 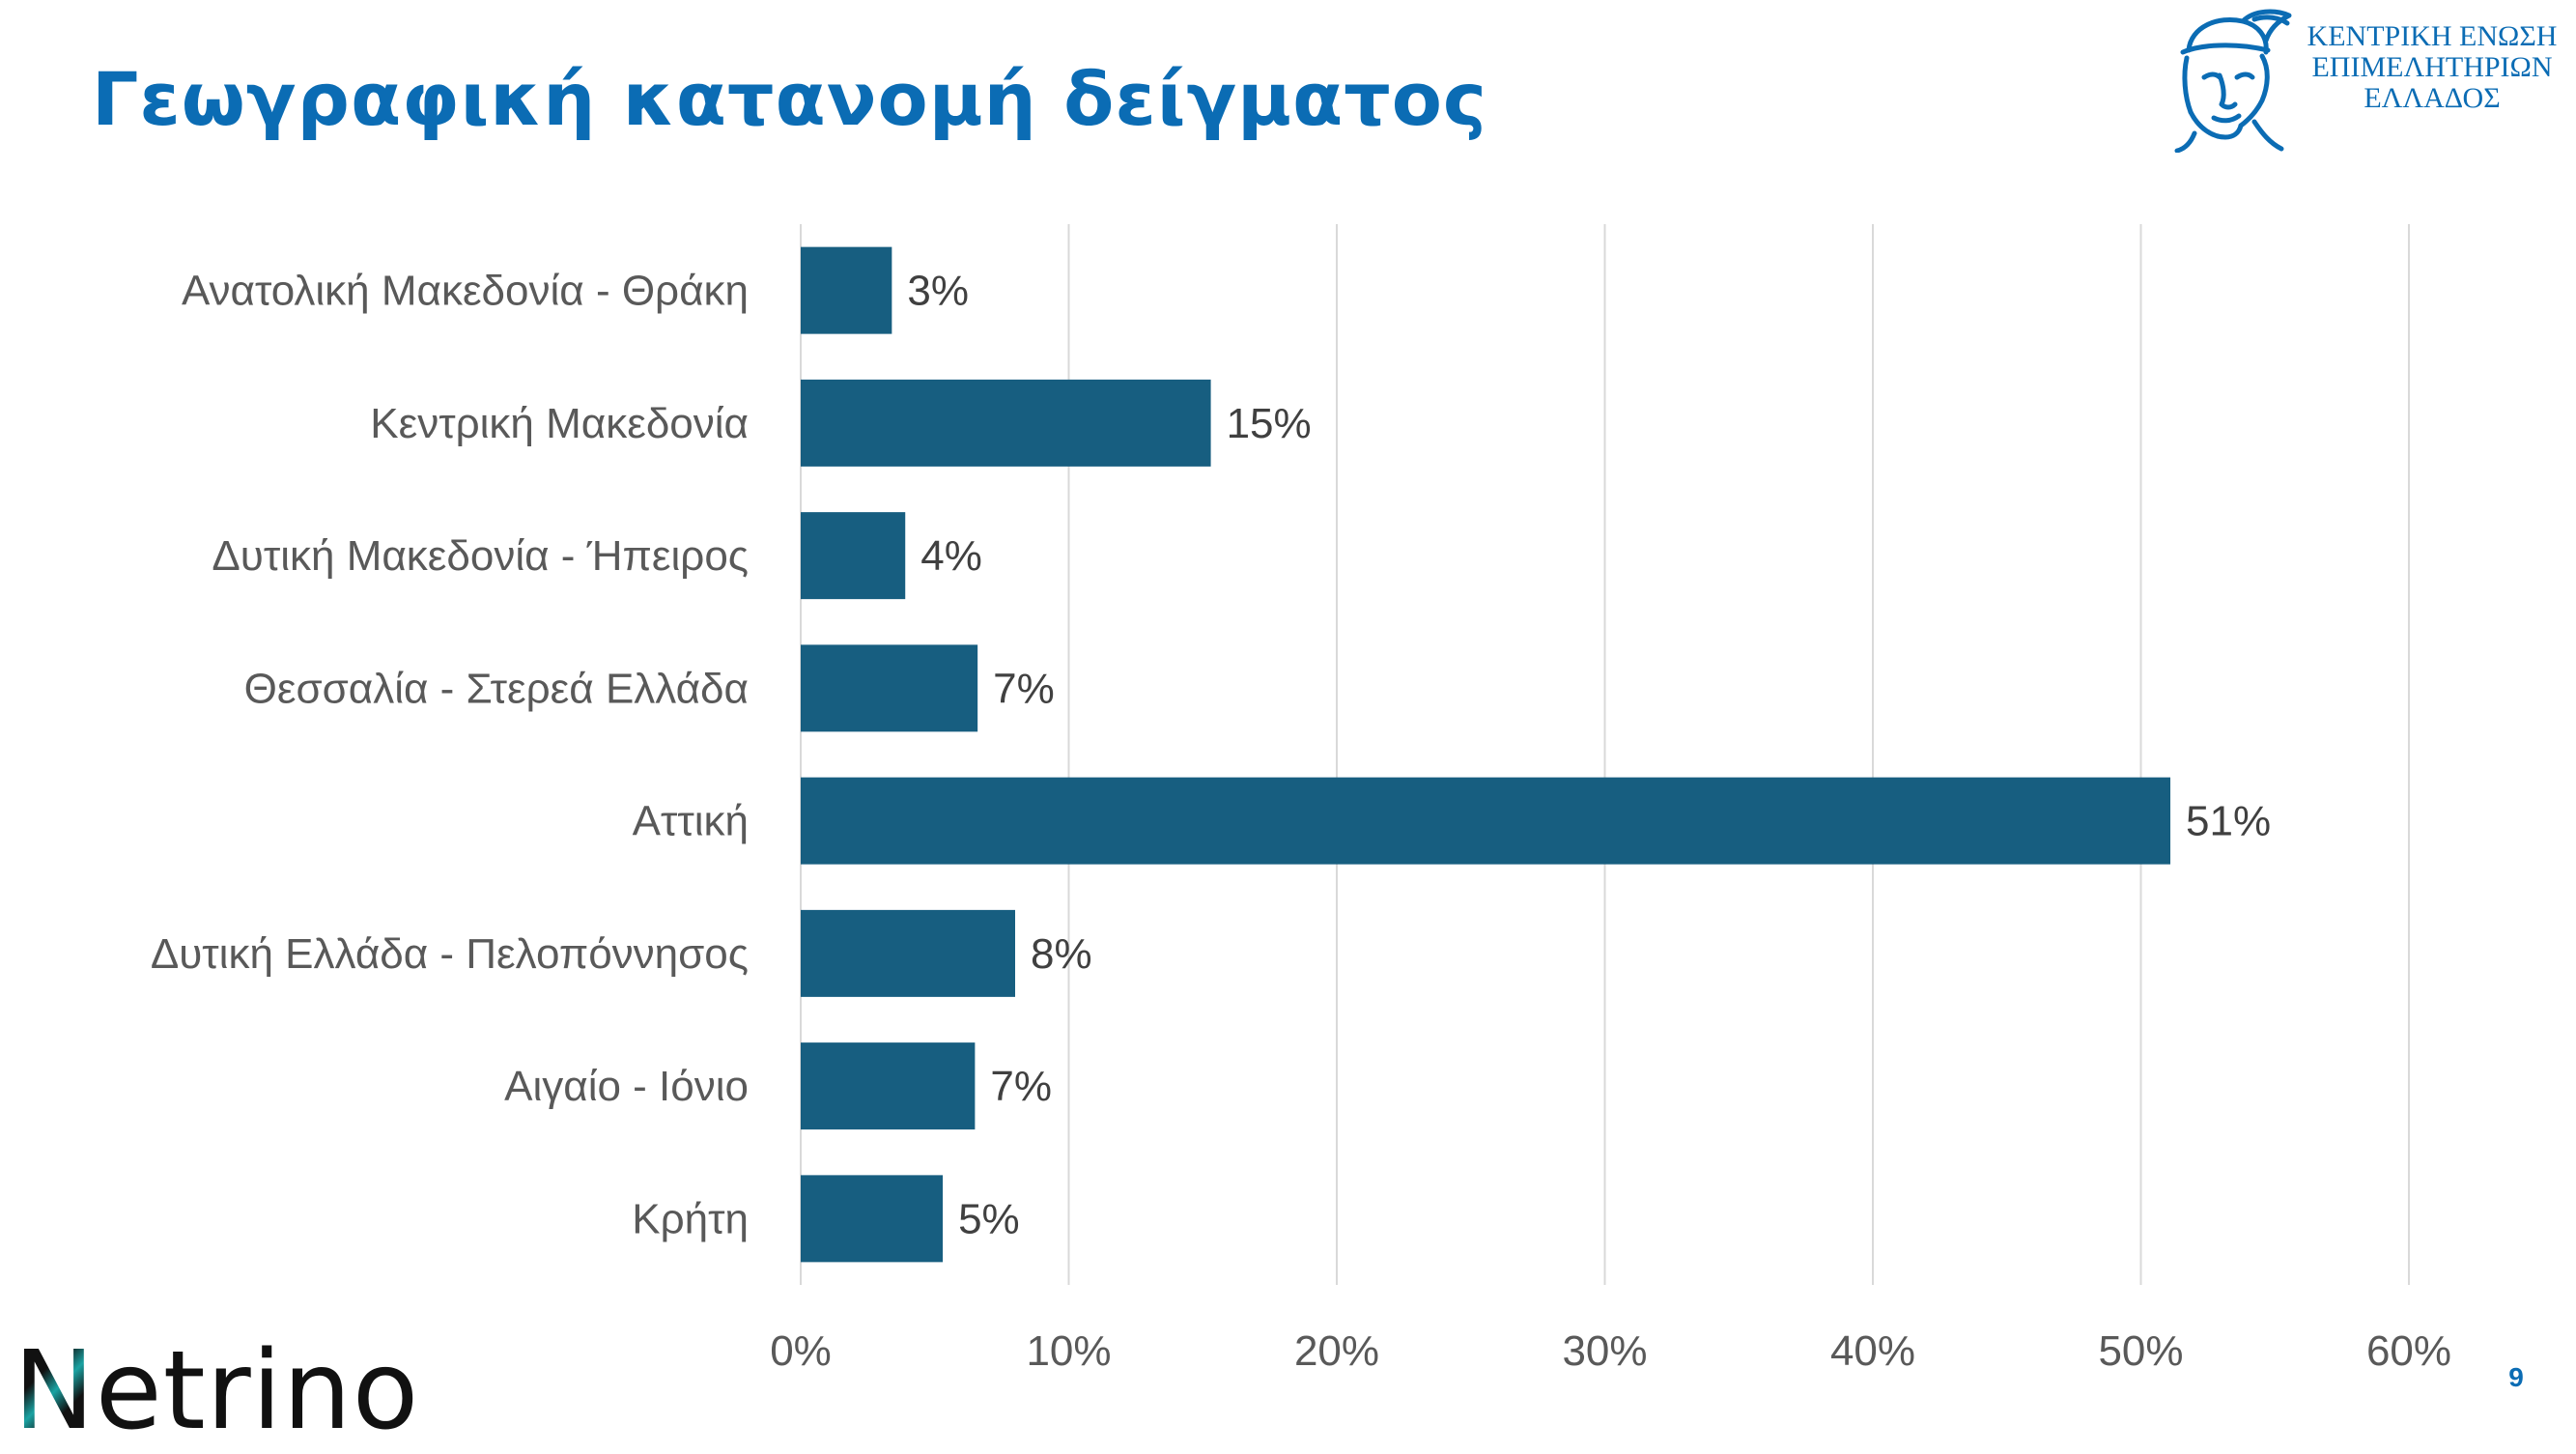 I want to click on page-number: 9, so click(x=2516, y=1377).